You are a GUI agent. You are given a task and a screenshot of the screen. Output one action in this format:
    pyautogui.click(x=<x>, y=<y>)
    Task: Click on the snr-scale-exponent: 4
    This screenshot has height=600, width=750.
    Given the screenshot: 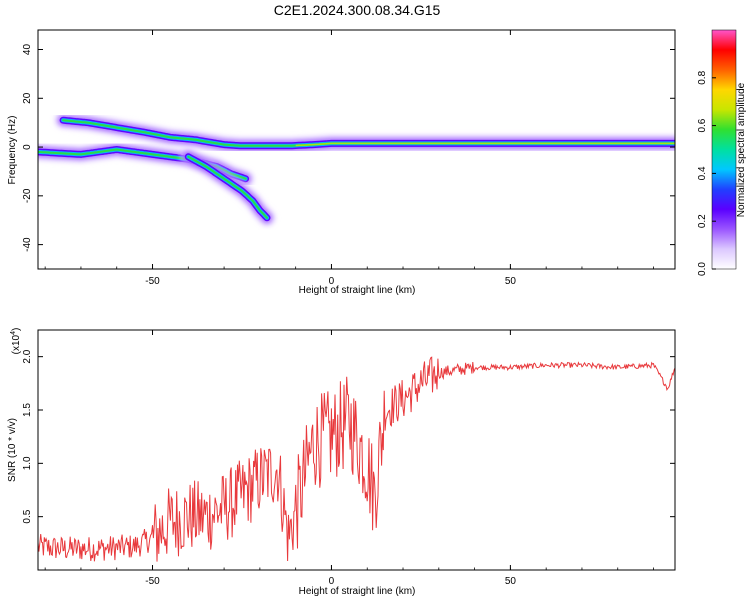 What is the action you would take?
    pyautogui.click(x=13, y=333)
    